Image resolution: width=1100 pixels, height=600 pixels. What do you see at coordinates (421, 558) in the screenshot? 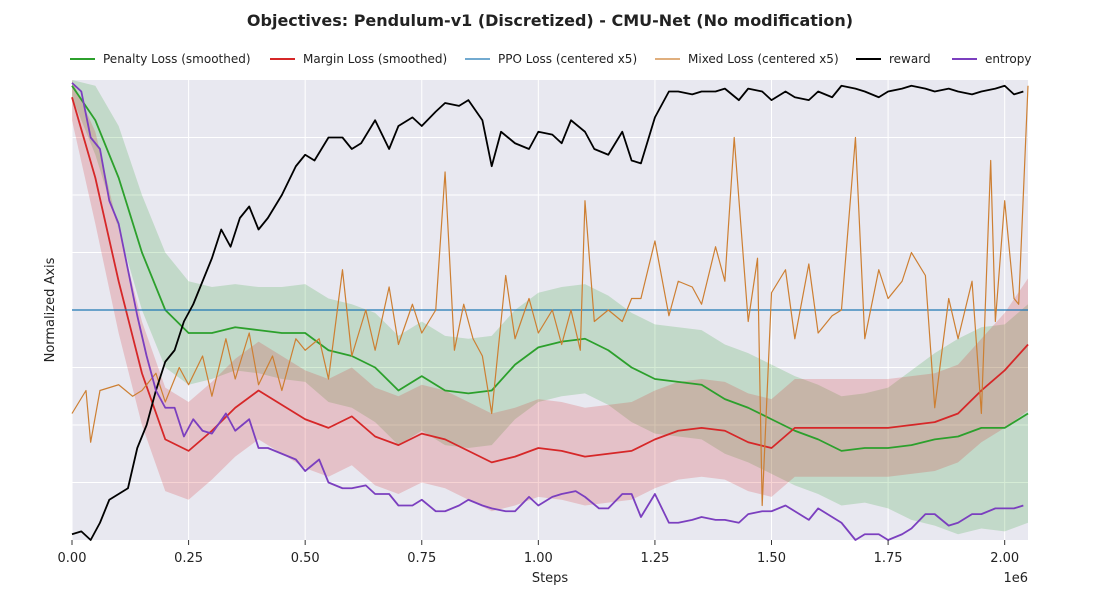
I see `x-tick-label-3: 0.75` at bounding box center [421, 558].